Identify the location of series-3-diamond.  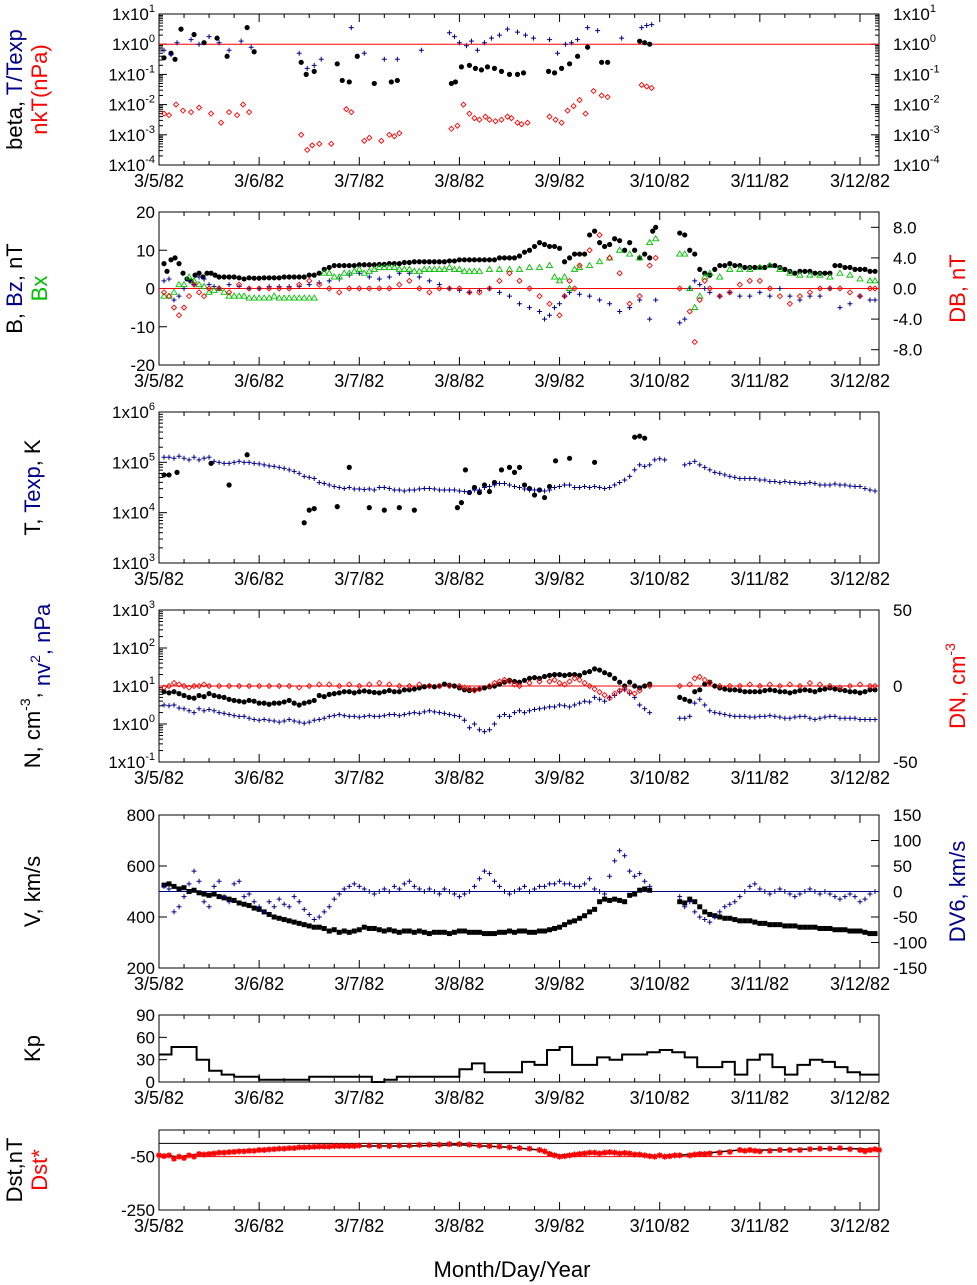
(519, 288).